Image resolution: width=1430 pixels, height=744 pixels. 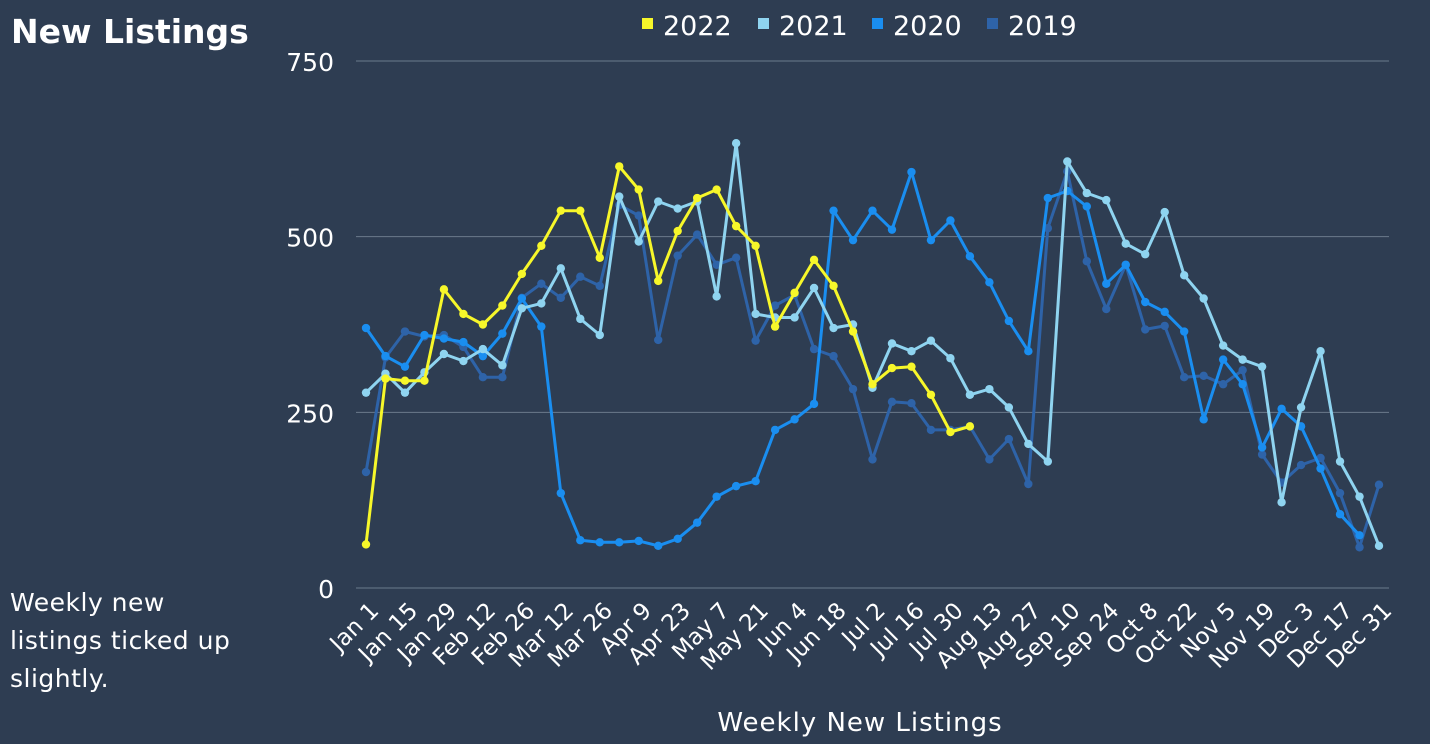 I want to click on legend-label: 2021, so click(x=813, y=26).